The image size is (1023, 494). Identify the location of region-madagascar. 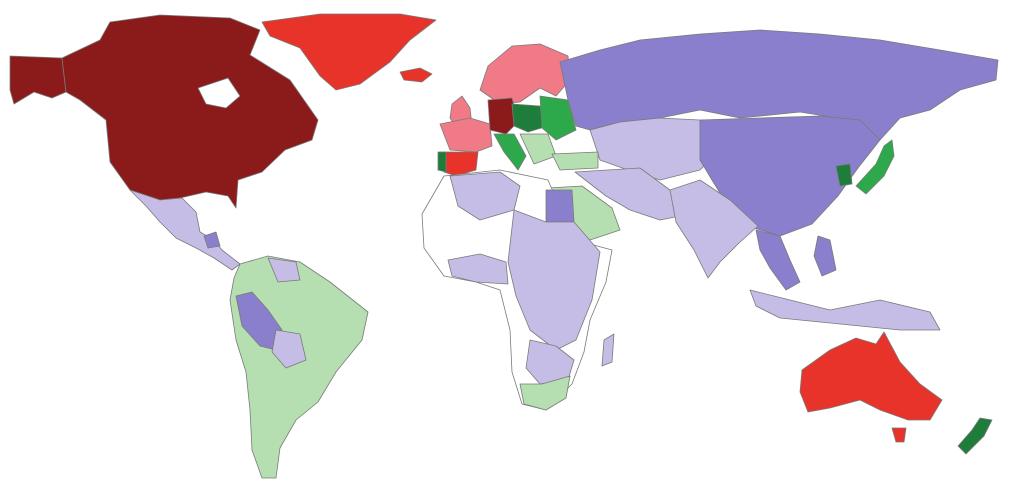
(608, 350).